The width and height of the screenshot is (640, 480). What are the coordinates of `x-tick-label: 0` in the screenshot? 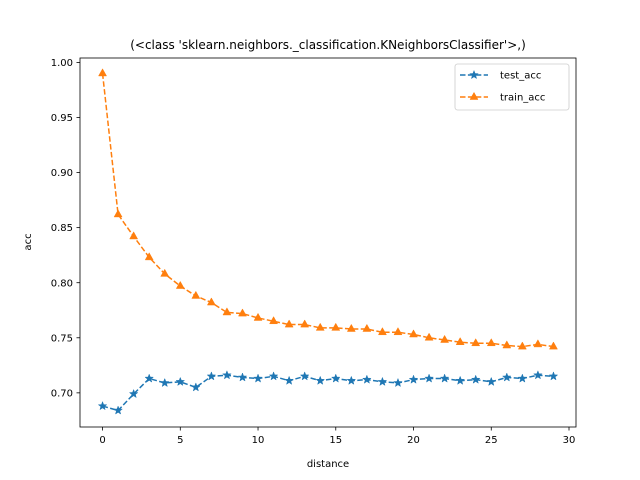 It's located at (102, 440).